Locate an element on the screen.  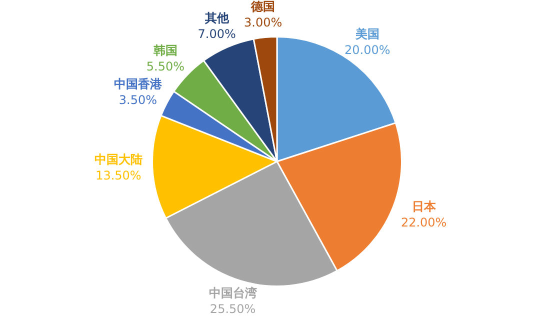
data-label: 13.50% is located at coordinates (119, 175).